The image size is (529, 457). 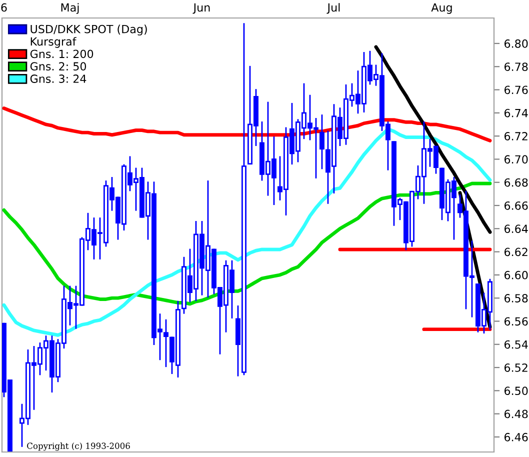 I want to click on y-tick-label: 6.66, so click(x=516, y=205).